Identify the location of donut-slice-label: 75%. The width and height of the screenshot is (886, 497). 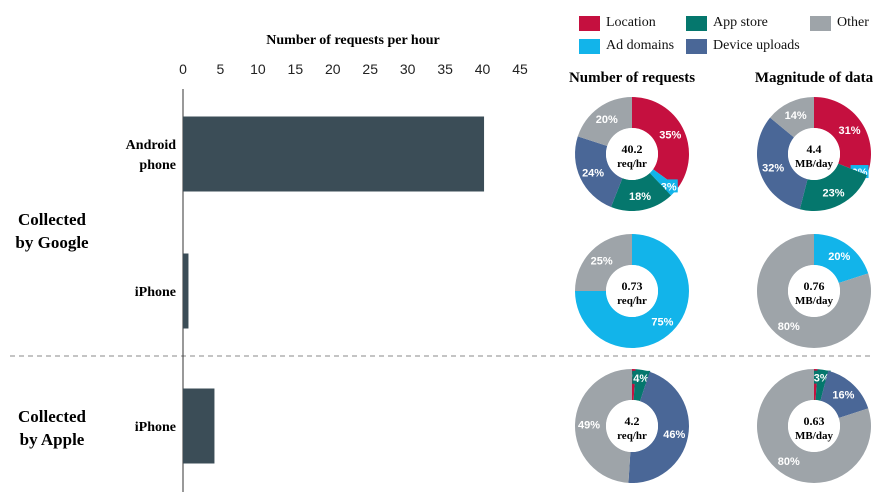
(662, 322).